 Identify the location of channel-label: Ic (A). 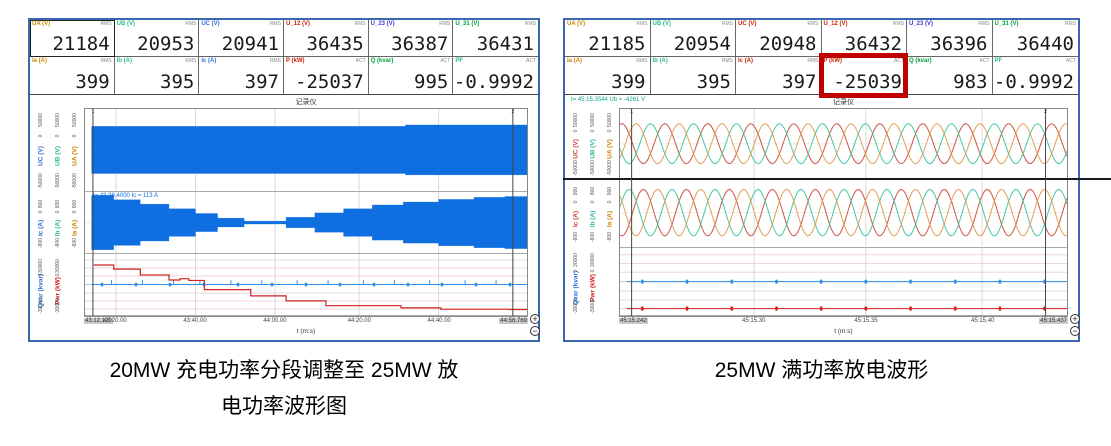
(209, 61).